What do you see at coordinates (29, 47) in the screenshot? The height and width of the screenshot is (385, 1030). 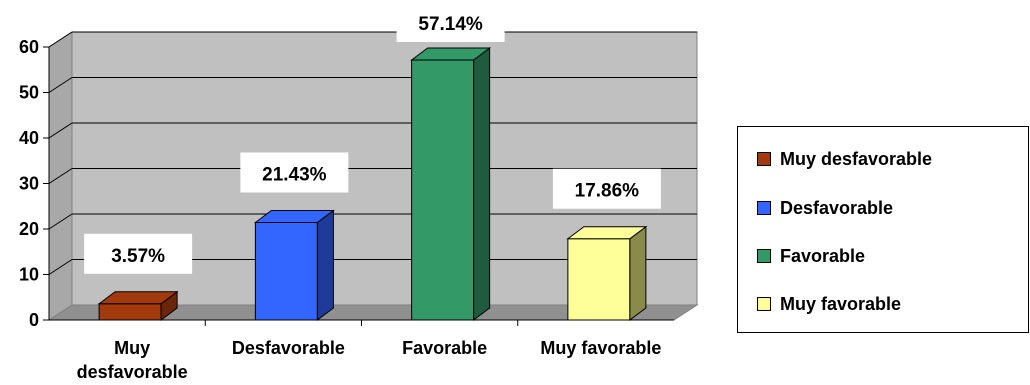 I see `y-tick-label: 60` at bounding box center [29, 47].